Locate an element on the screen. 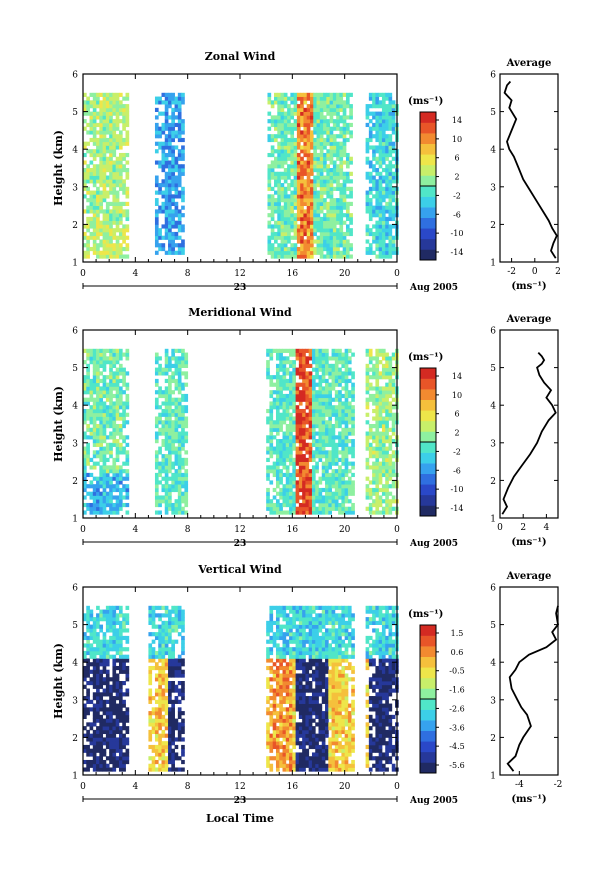 This screenshot has width=612, height=873. y-tick-label: 5 is located at coordinates (75, 369).